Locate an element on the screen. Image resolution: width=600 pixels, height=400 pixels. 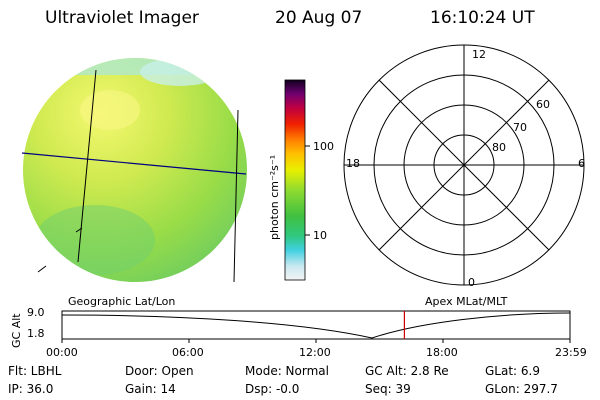
colorbar-tick-100: 100 is located at coordinates (323, 146).